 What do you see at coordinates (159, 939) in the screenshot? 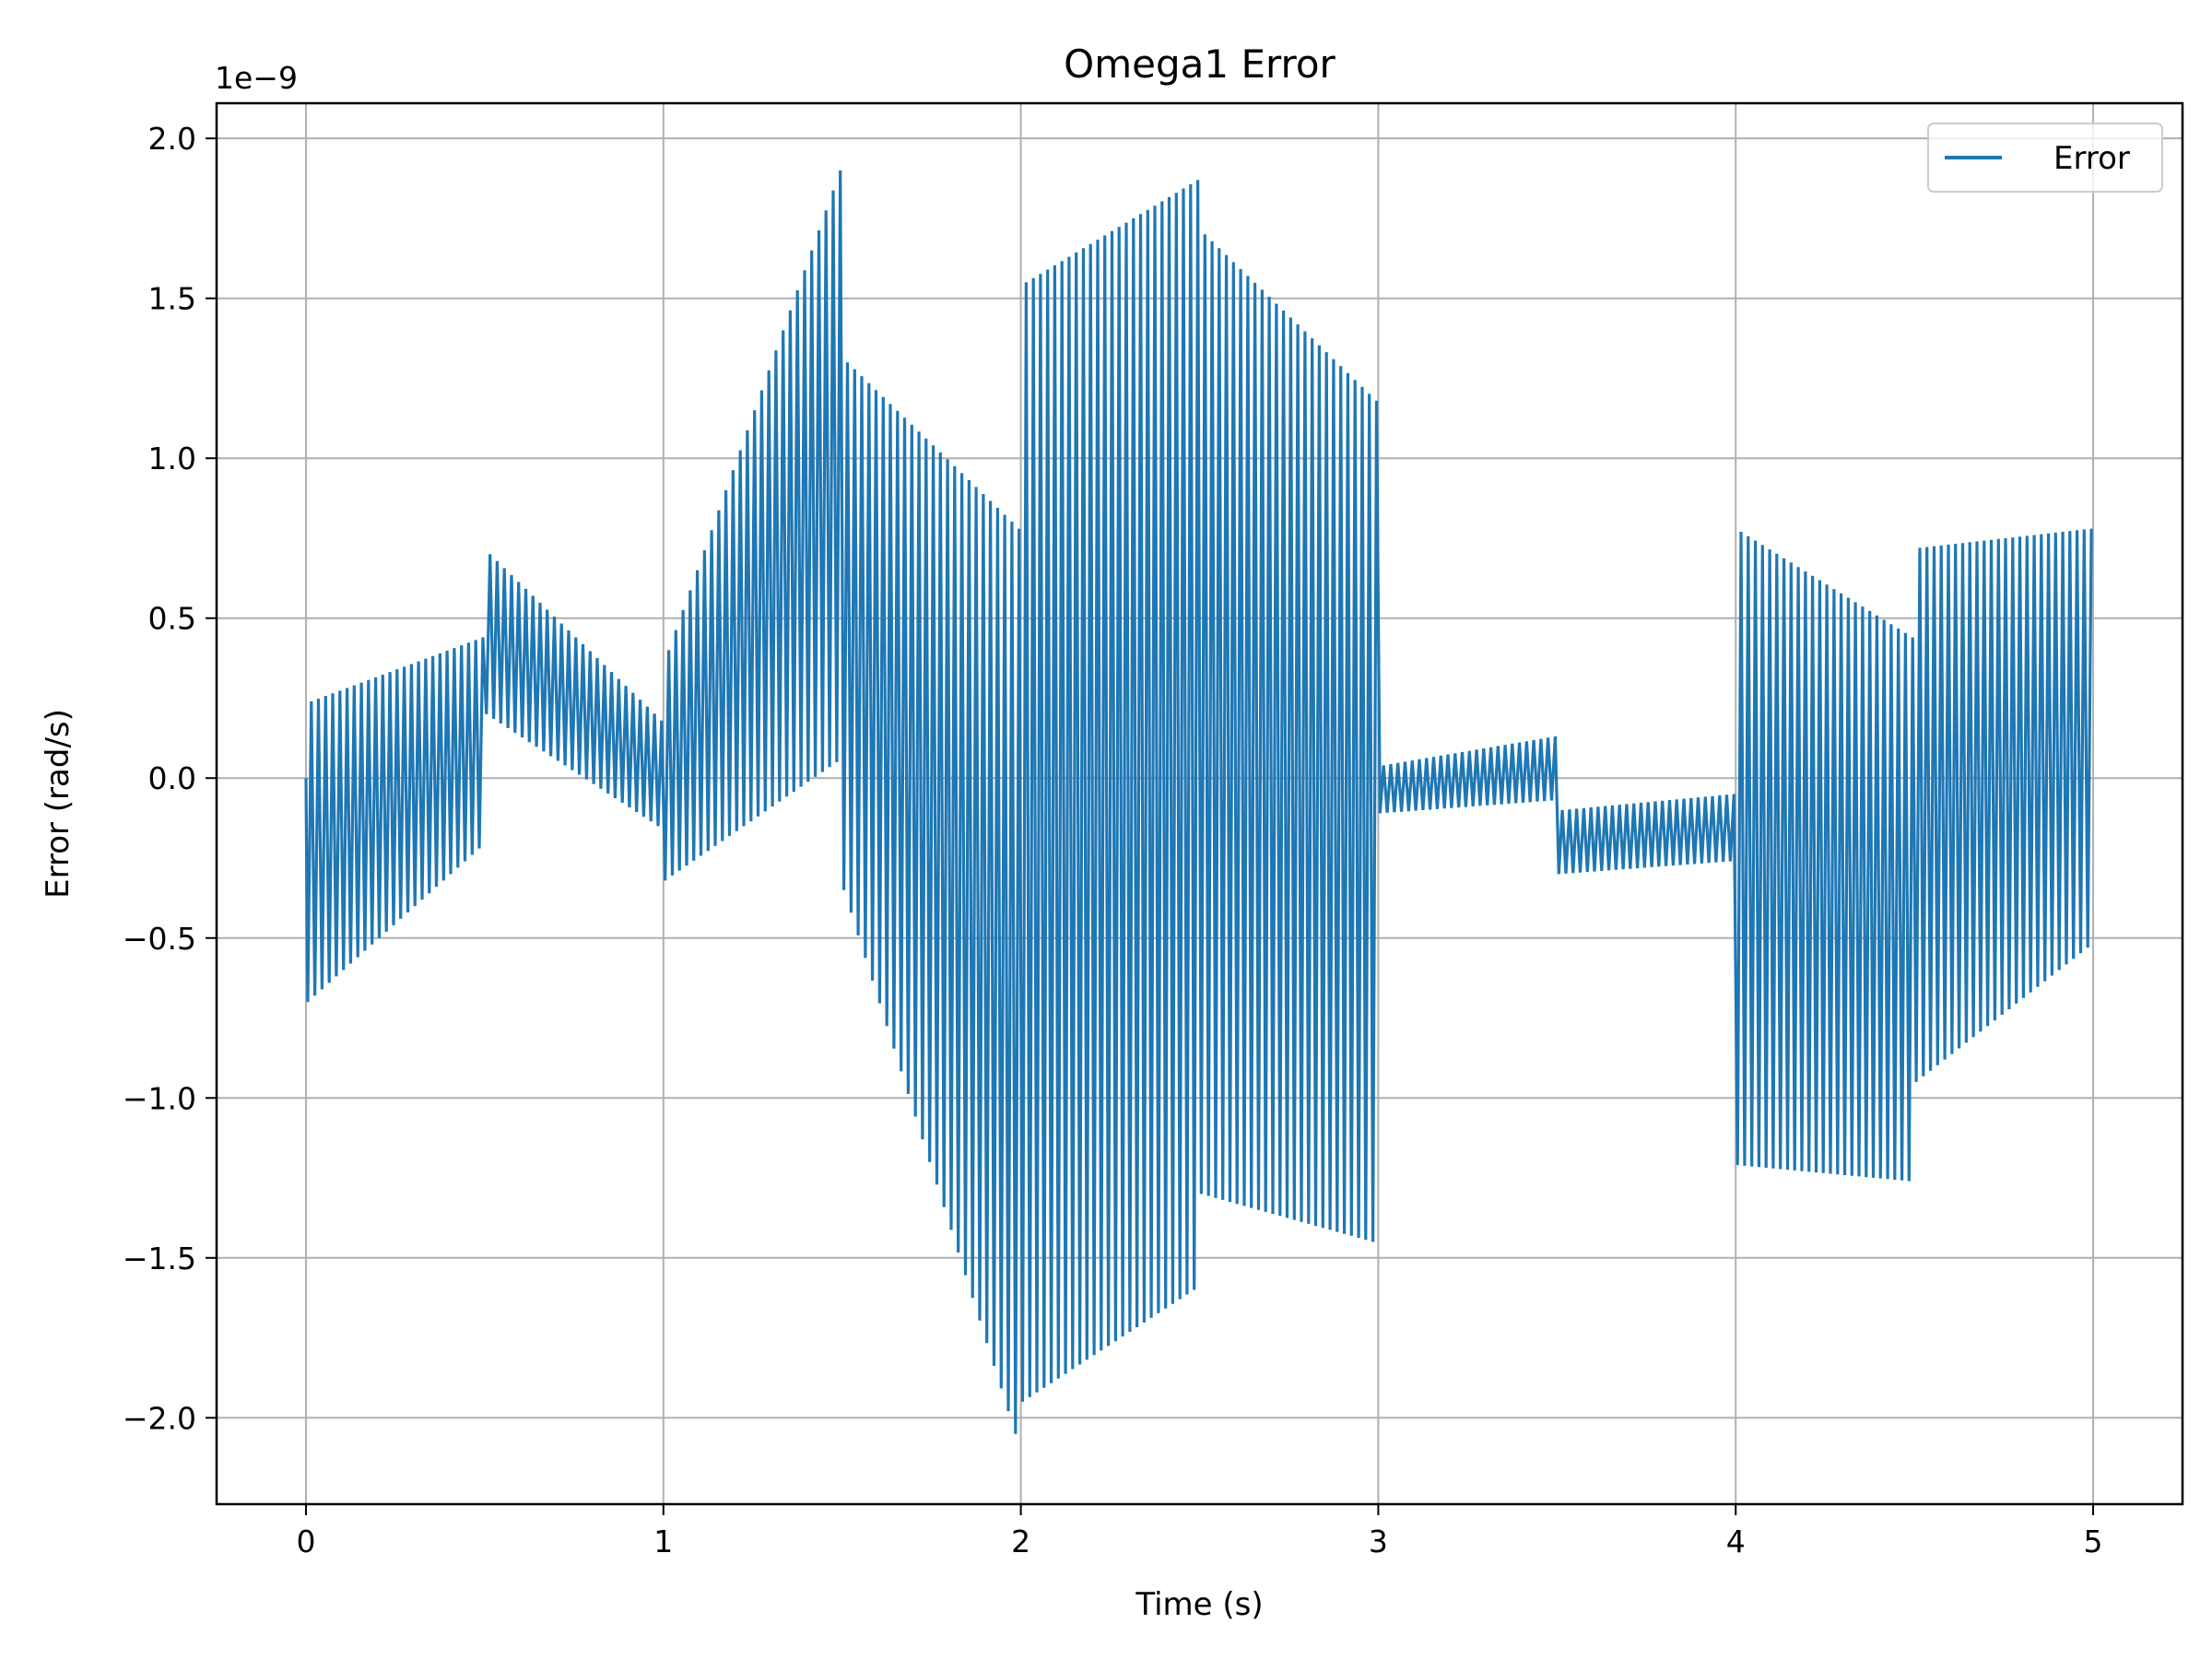
I see `y-tick-label: −0.5` at bounding box center [159, 939].